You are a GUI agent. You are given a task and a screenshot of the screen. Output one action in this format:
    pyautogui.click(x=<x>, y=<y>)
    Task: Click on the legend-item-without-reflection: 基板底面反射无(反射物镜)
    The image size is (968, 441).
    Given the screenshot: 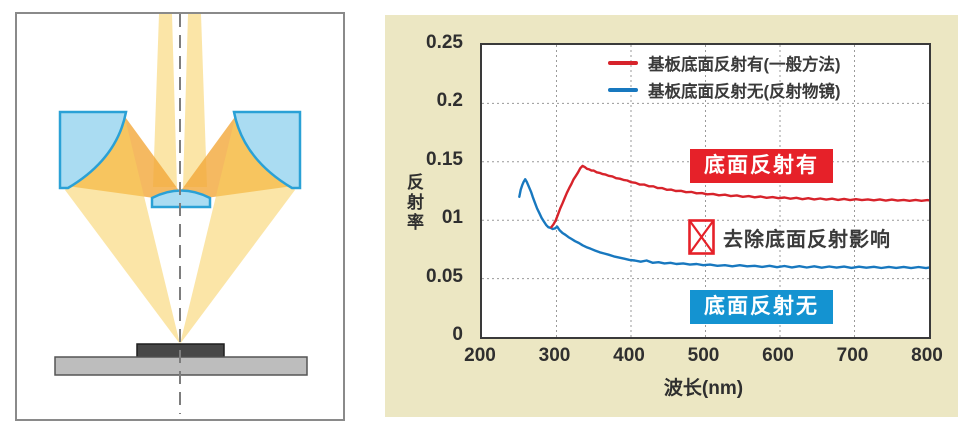 What is the action you would take?
    pyautogui.click(x=724, y=89)
    